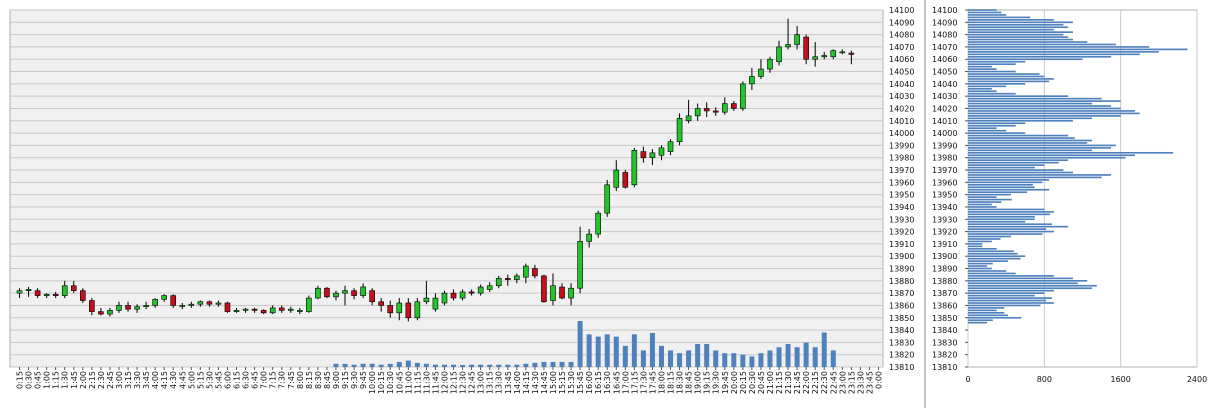 This screenshot has height=408, width=1212. Describe the element at coordinates (901, 281) in the screenshot. I see `price-tick-label: 13880` at that location.